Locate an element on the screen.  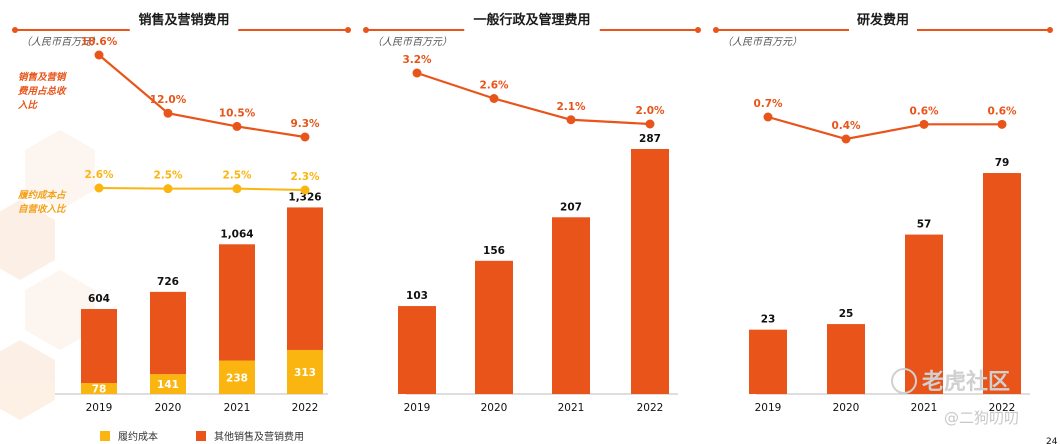
total-label-2022: 1,326 is located at coordinates (304, 197).